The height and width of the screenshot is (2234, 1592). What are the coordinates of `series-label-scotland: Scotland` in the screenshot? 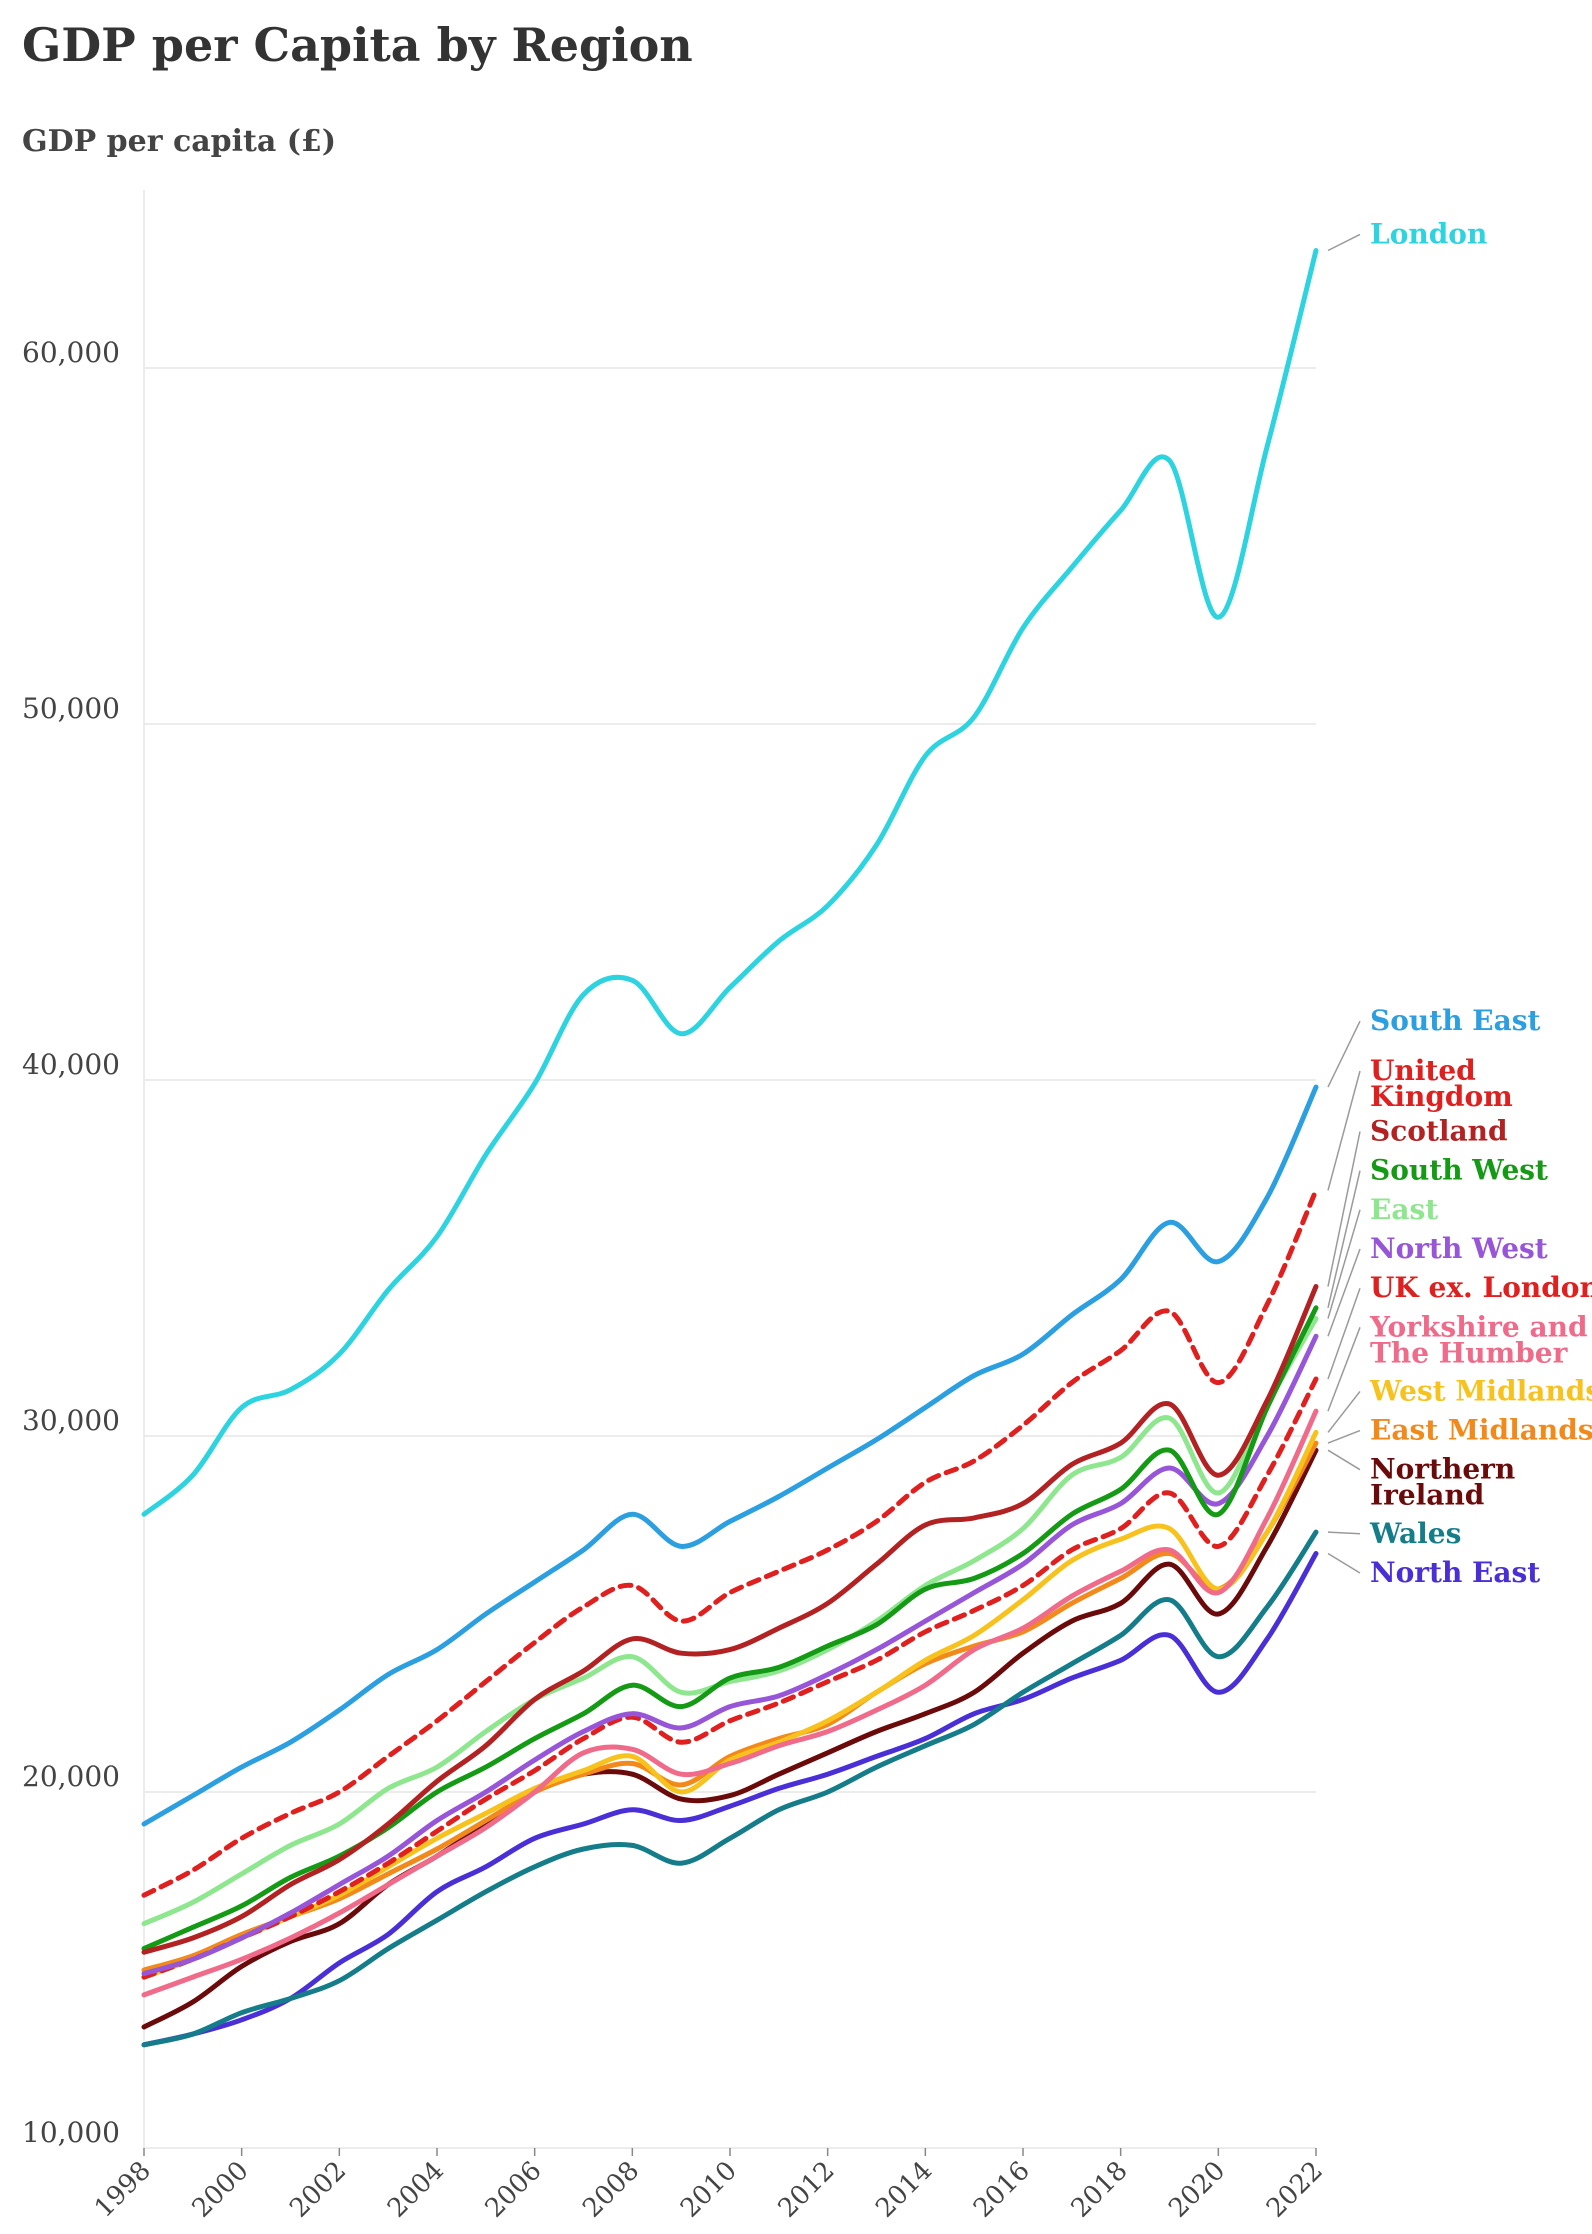 It's located at (1439, 1131).